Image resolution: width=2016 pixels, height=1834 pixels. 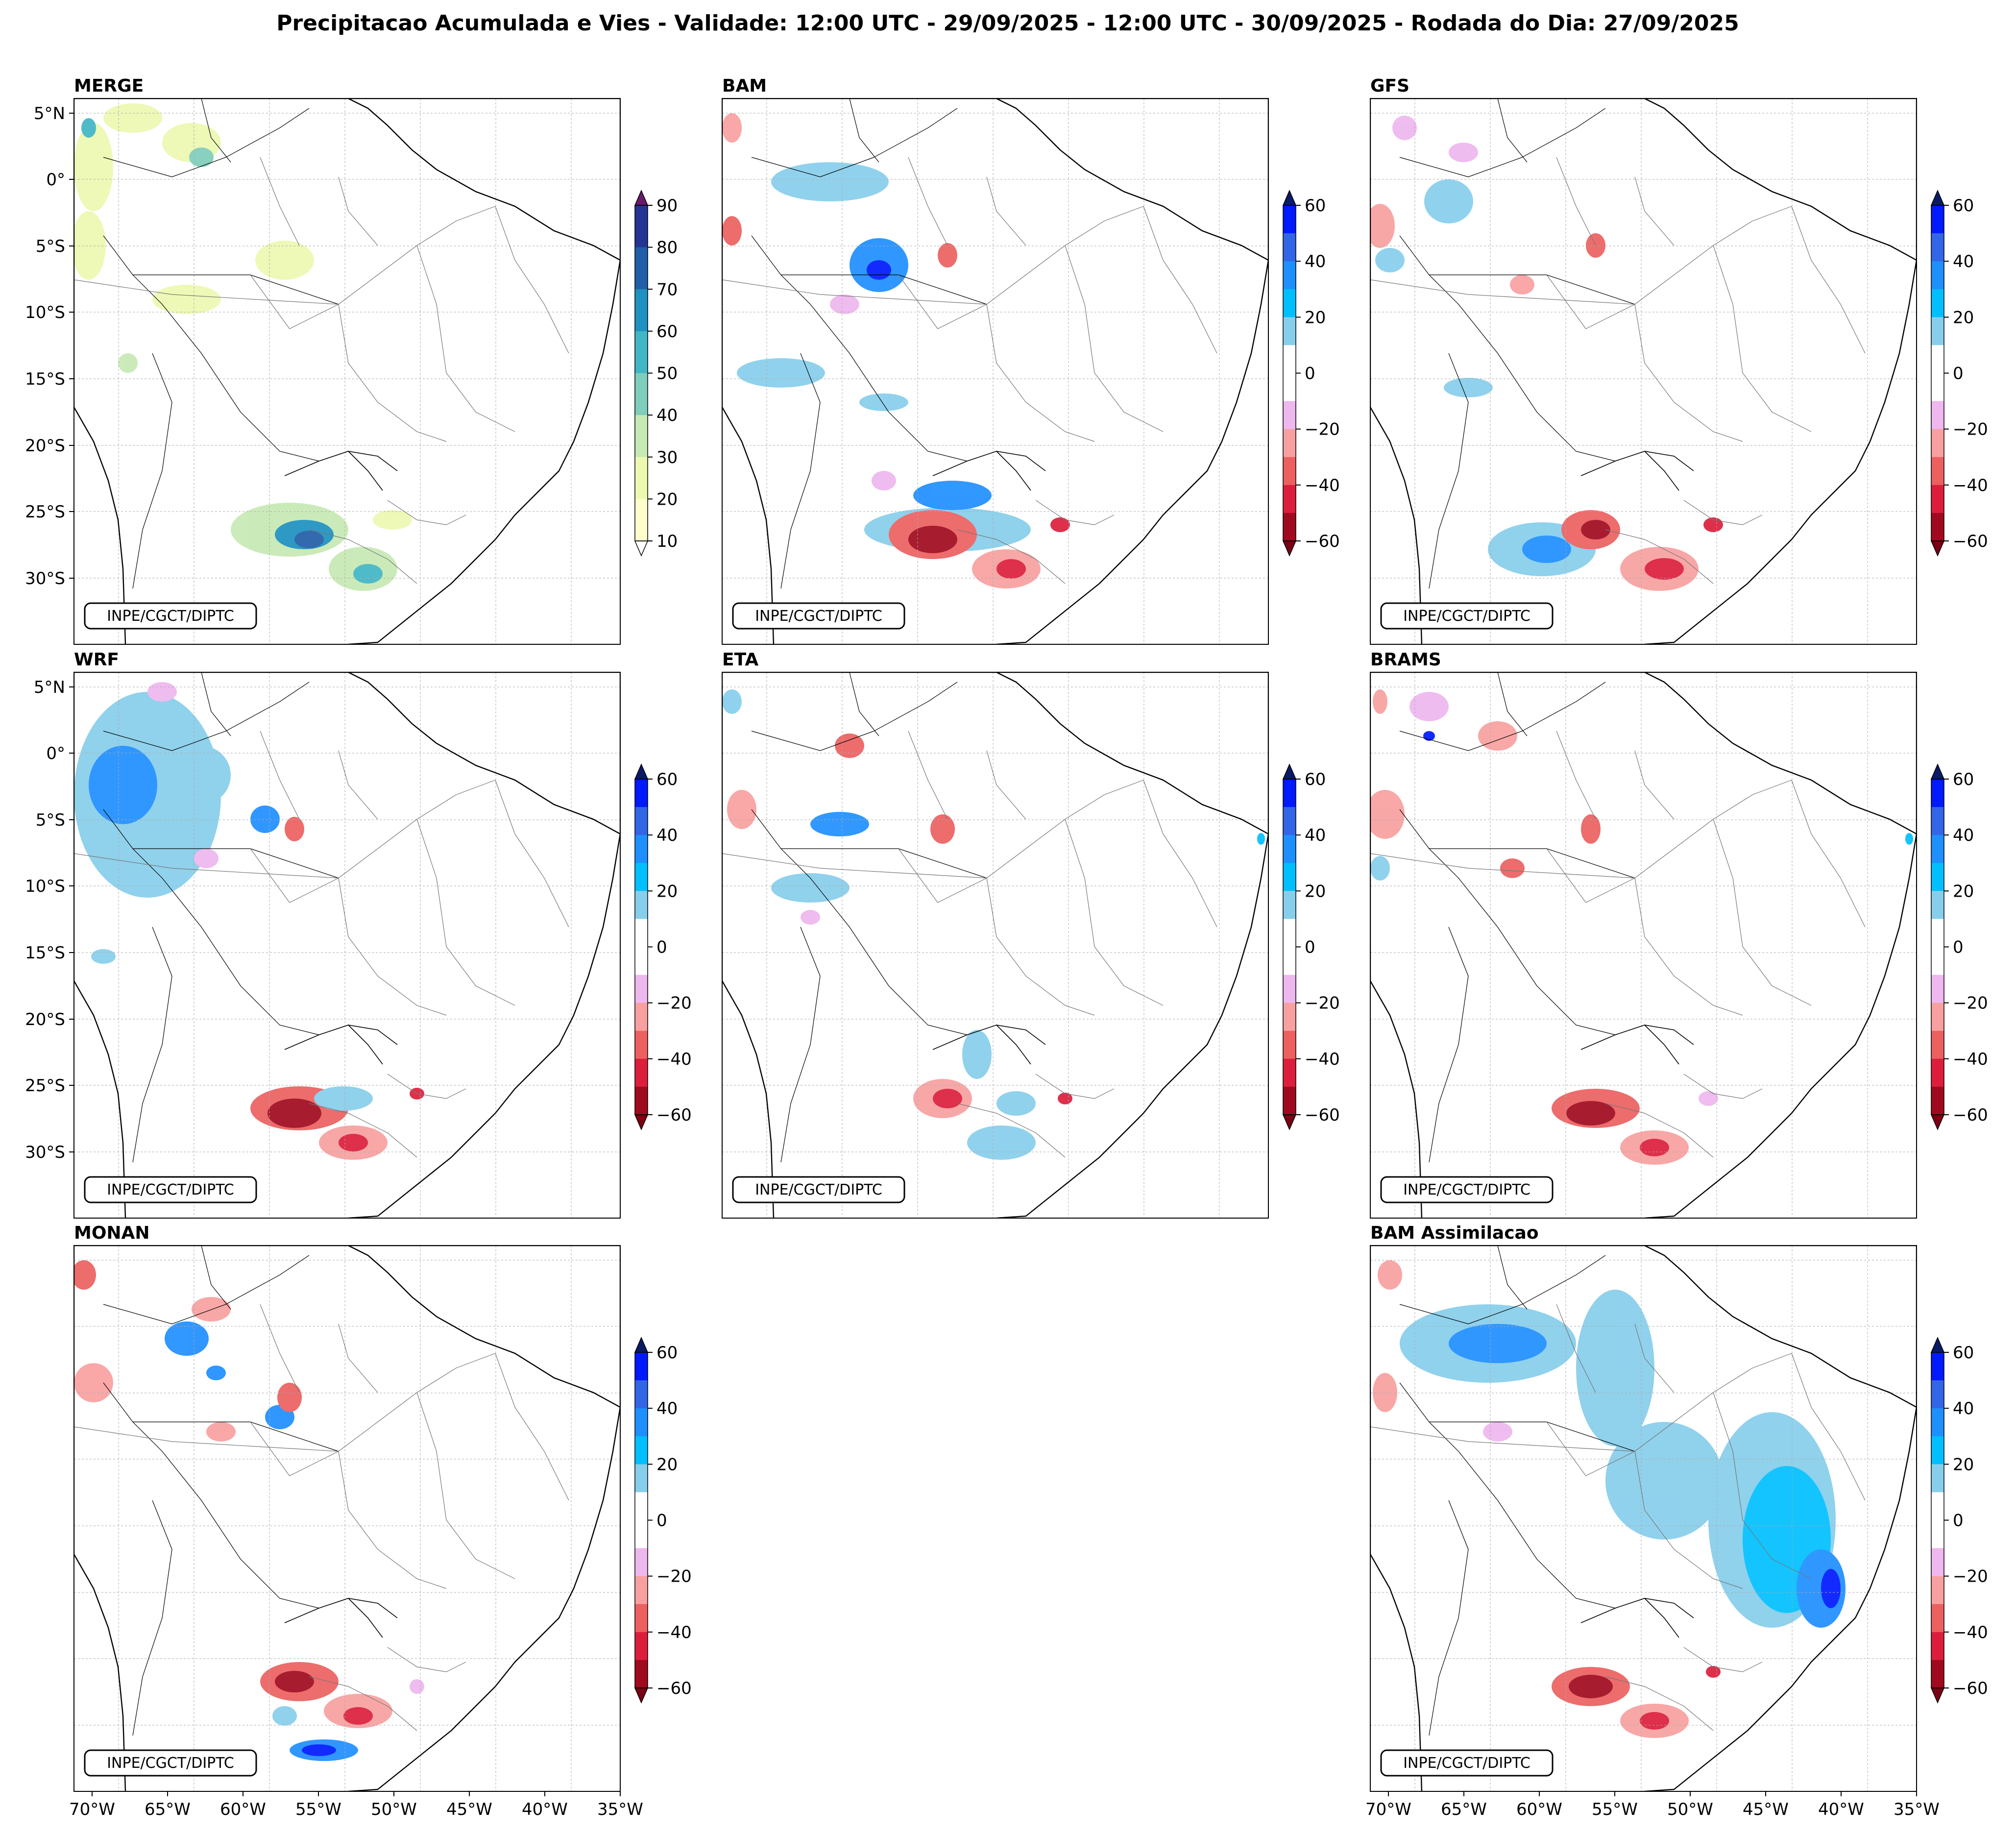 I want to click on lat-tick-label: 5°N, so click(x=49, y=688).